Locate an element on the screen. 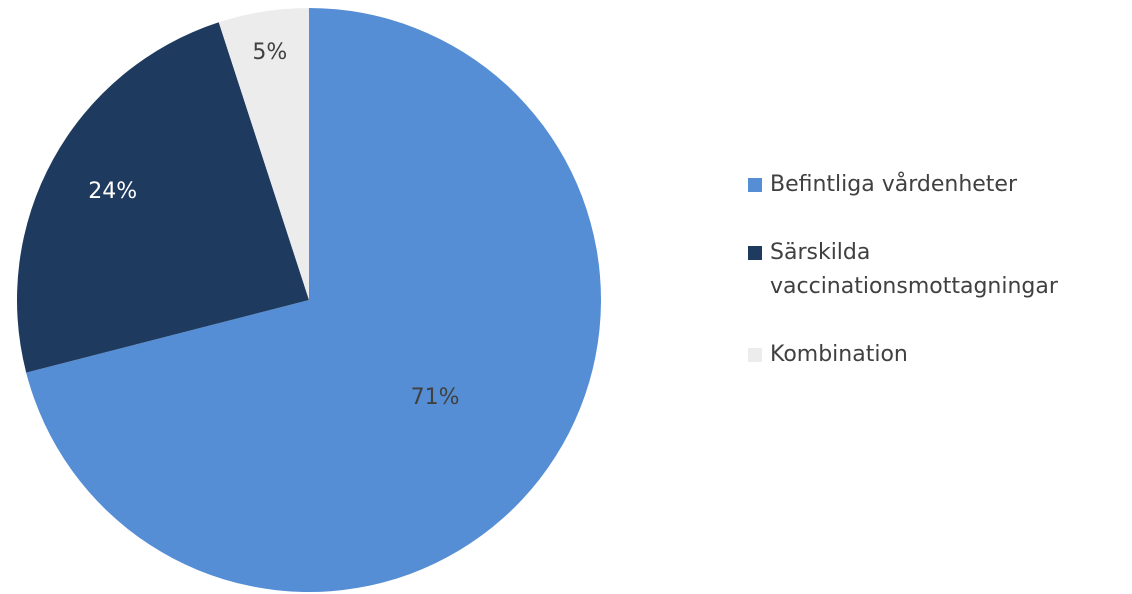 This screenshot has width=1132, height=594. data-label: 5% is located at coordinates (269, 52).